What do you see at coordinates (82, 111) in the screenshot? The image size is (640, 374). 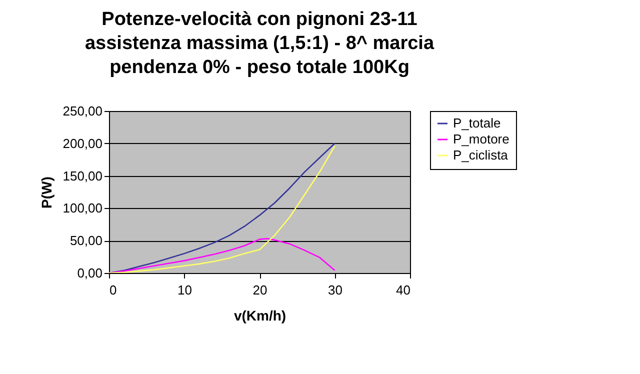 I see `y-tick-label: 250,00` at bounding box center [82, 111].